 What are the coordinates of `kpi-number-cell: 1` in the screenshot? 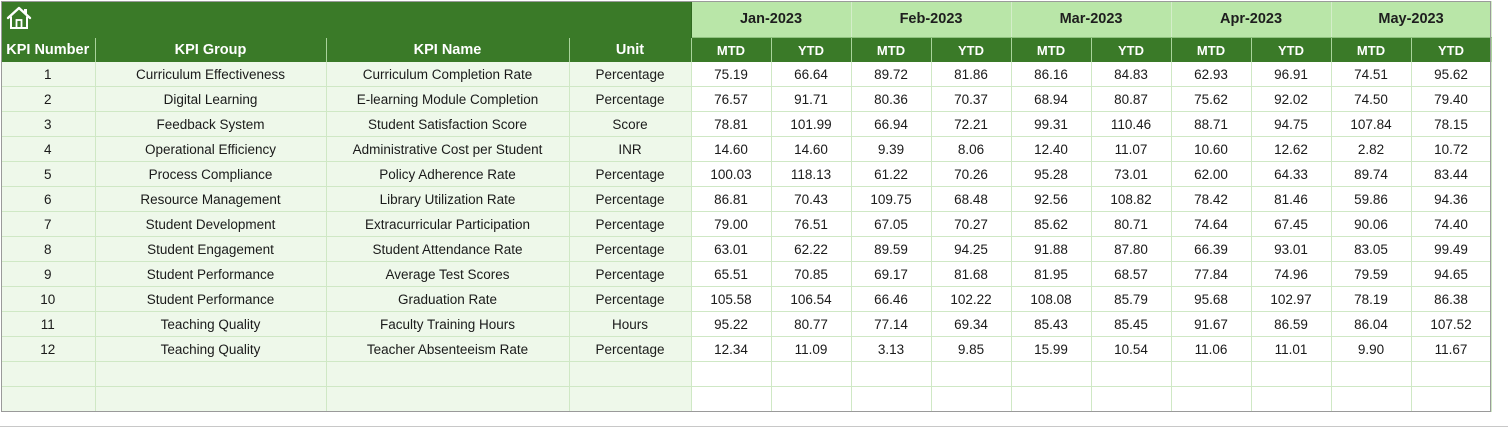 It's located at (48, 74).